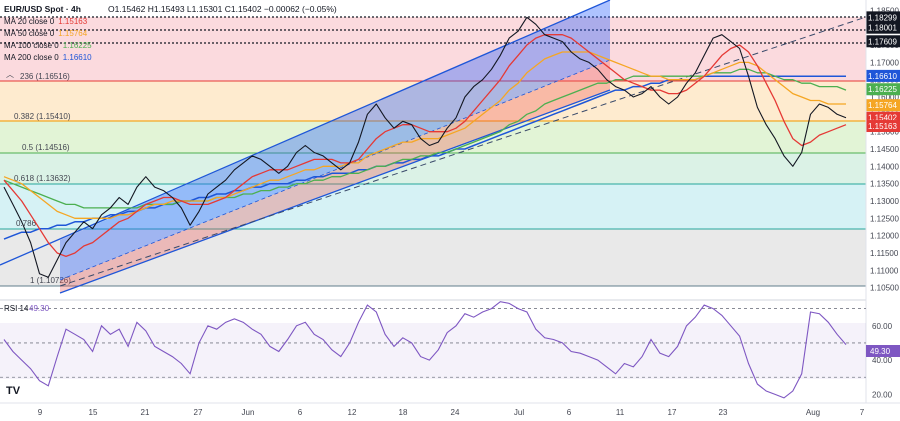 The width and height of the screenshot is (900, 421). I want to click on price-tick-label: 1.17000, so click(884, 62).